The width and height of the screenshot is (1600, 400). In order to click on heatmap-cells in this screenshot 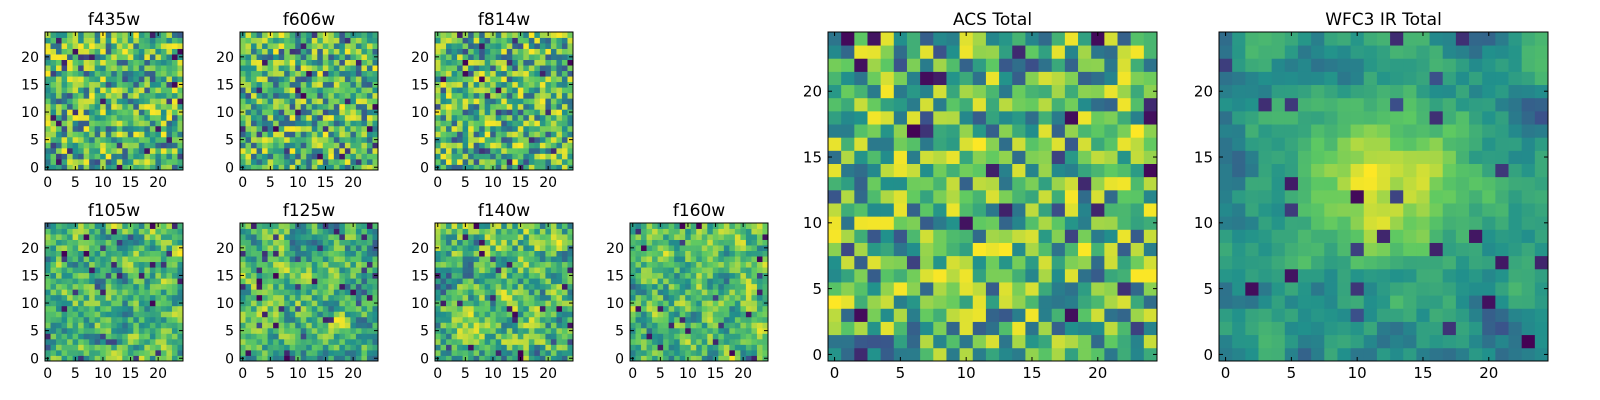, I will do `click(504, 292)`.